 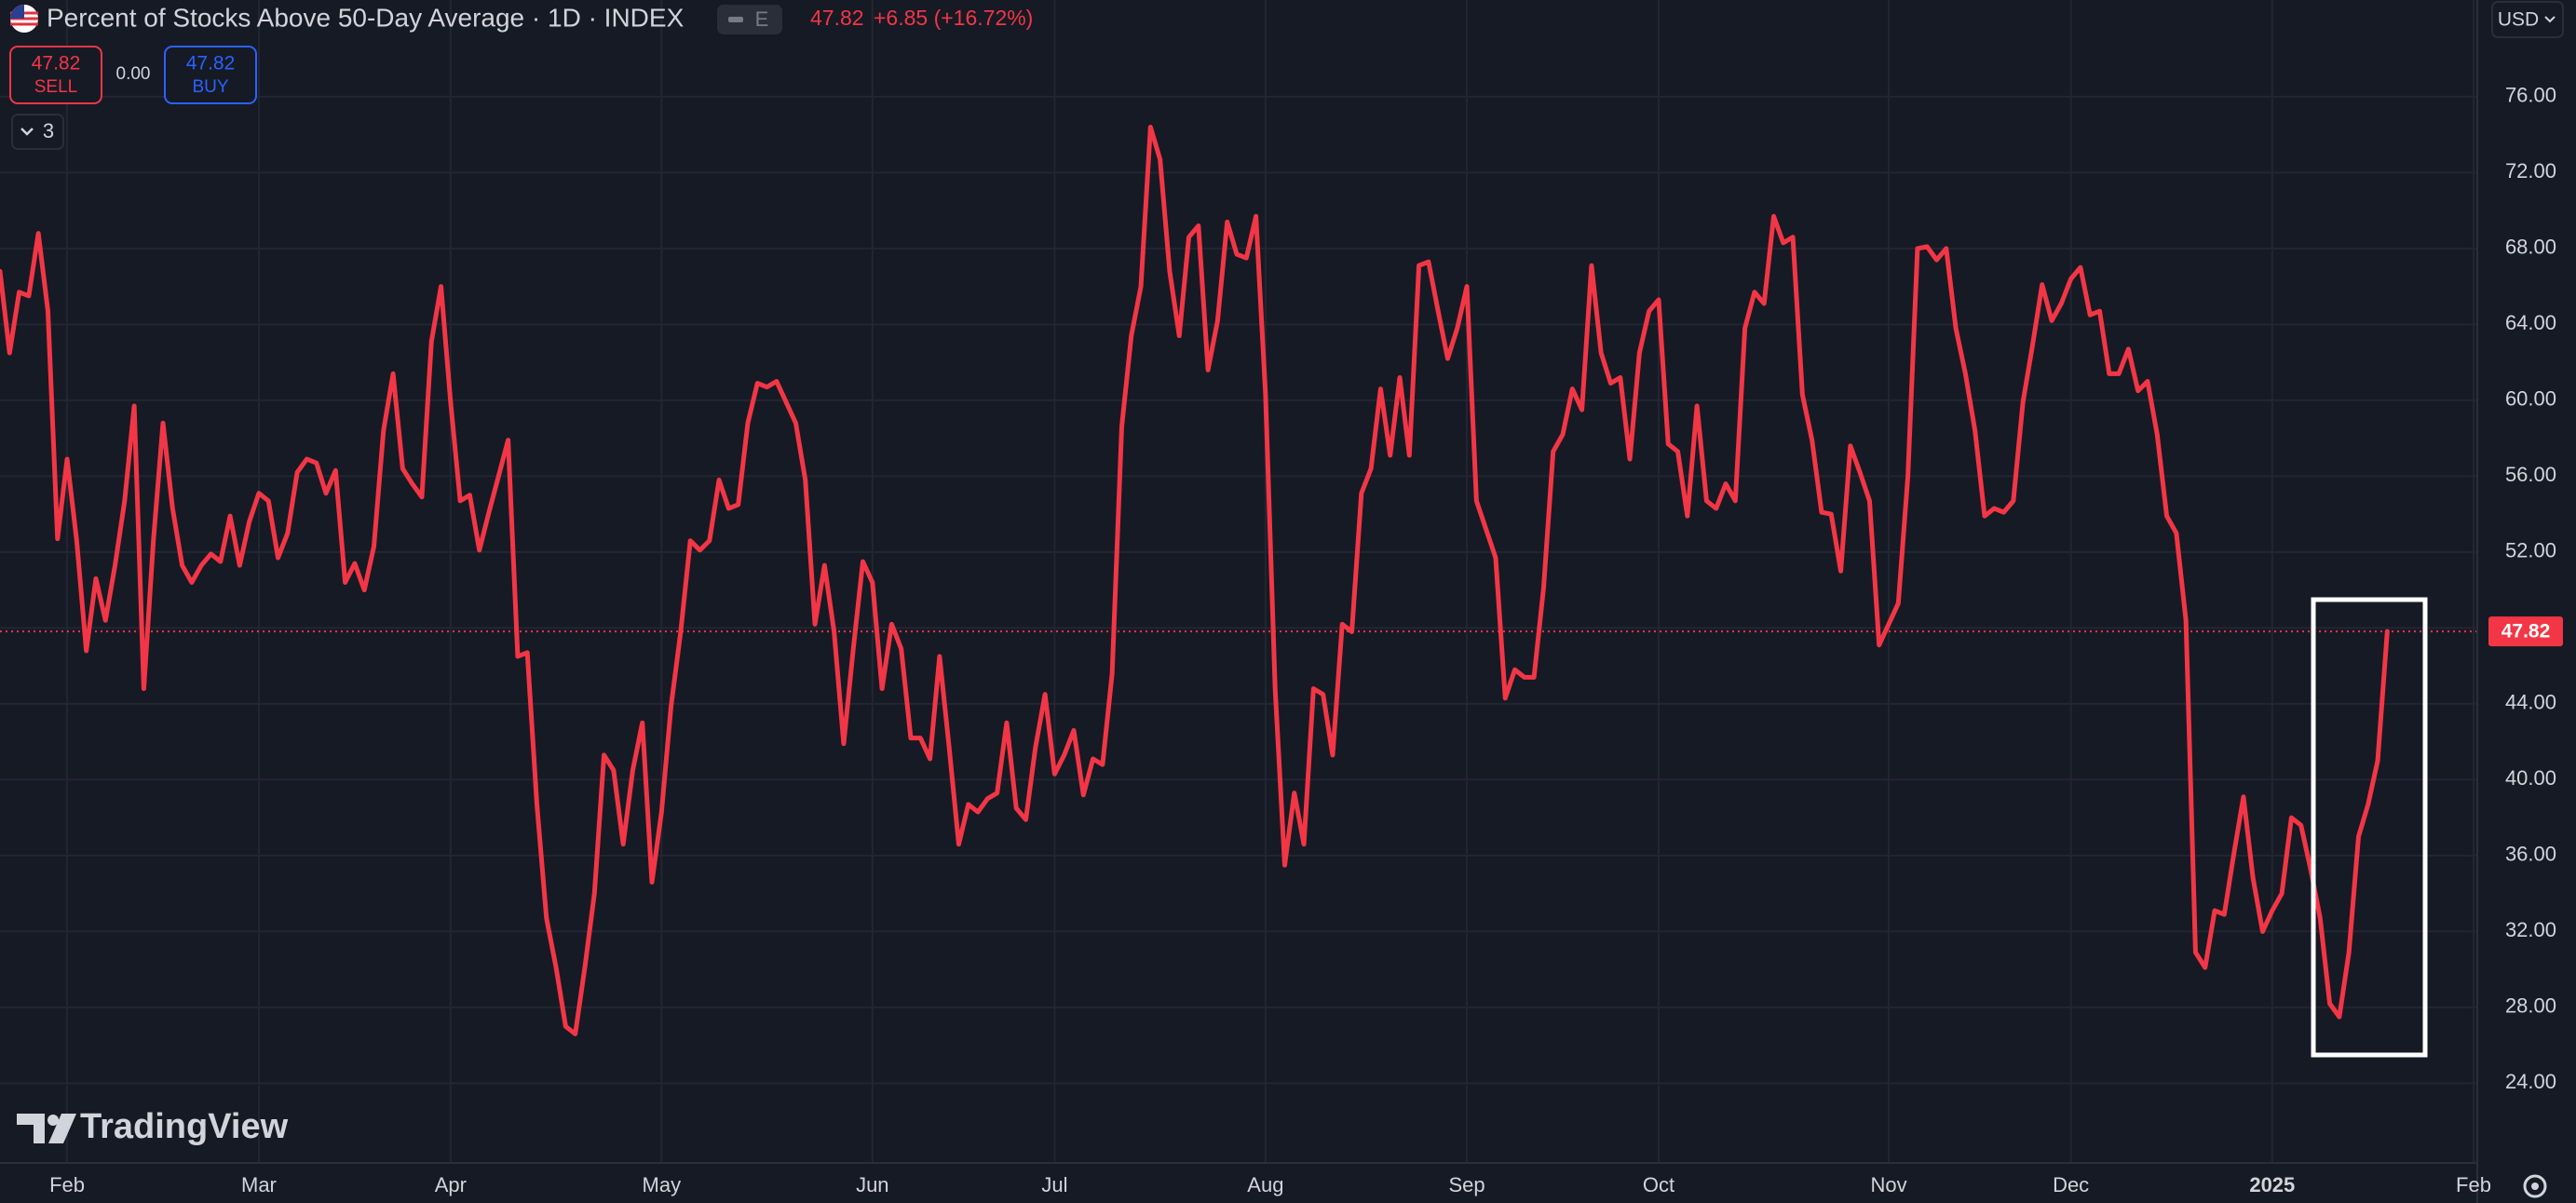 What do you see at coordinates (2530, 551) in the screenshot?
I see `y-tick-label: 52.00` at bounding box center [2530, 551].